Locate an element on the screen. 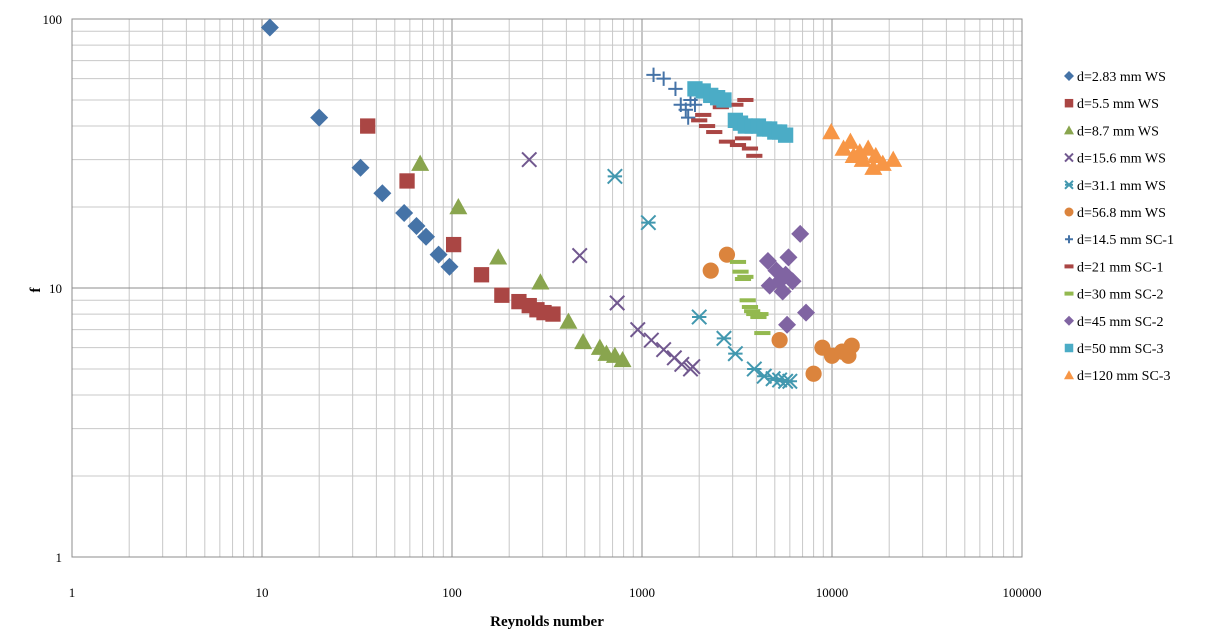  x-tick-label: 10 is located at coordinates (262, 592).